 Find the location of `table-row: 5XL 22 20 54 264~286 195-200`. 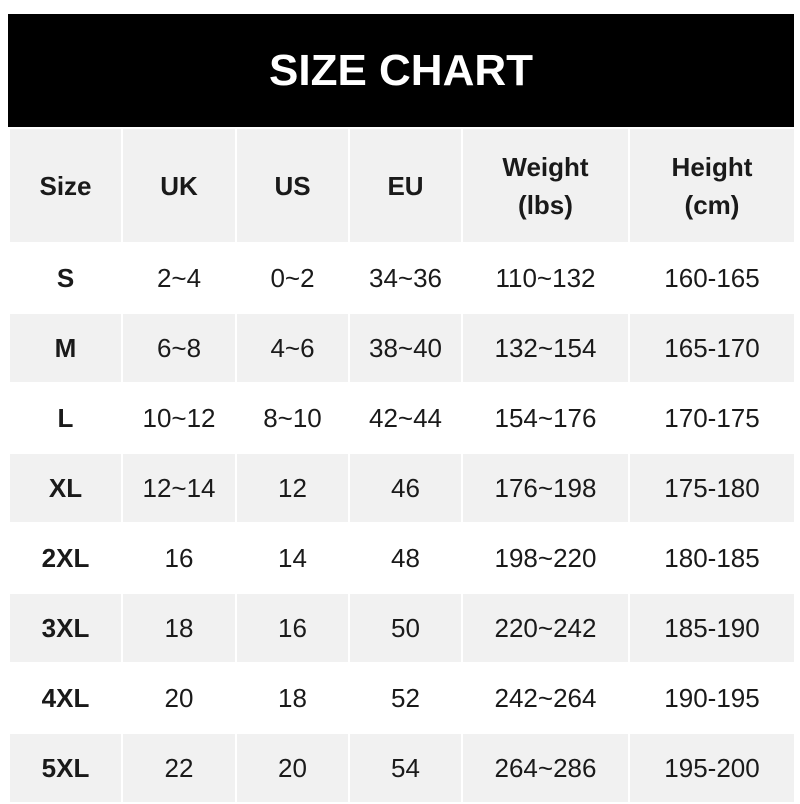

table-row: 5XL 22 20 54 264~286 195-200 is located at coordinates (402, 768).